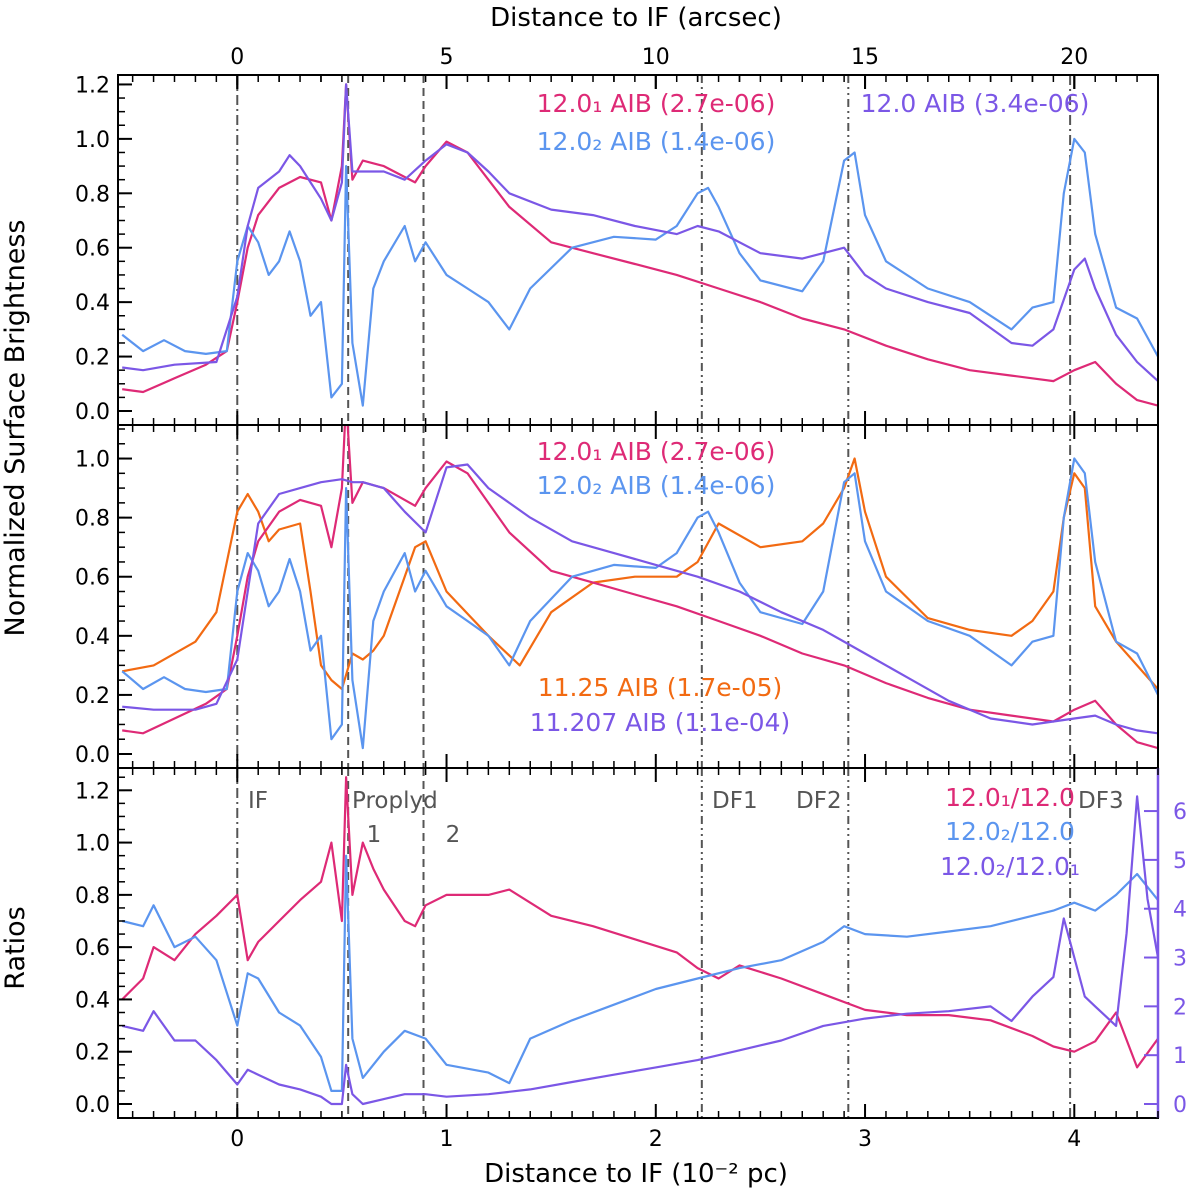 The width and height of the screenshot is (1200, 1198). I want to click on marker-label: IF, so click(258, 801).